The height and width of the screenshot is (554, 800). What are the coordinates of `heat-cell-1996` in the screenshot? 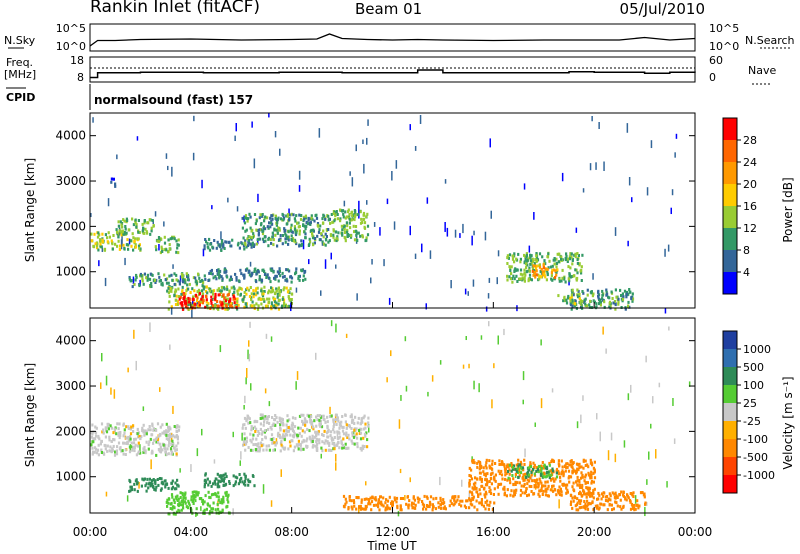 It's located at (541, 474).